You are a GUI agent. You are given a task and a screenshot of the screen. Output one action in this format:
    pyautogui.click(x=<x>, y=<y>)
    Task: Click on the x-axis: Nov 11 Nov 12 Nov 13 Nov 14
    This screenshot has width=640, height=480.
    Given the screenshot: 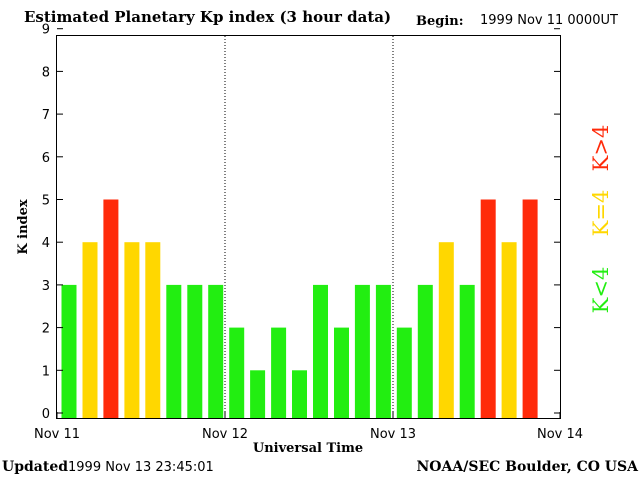 What is the action you would take?
    pyautogui.click(x=308, y=427)
    